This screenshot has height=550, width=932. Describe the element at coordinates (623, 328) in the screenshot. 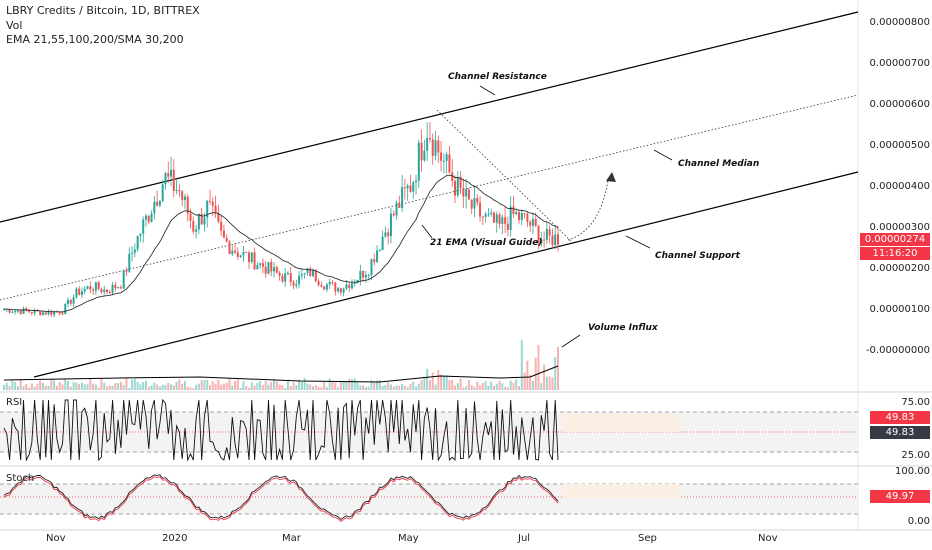

I see `annotation-volume-influx: Volume Influx` at that location.